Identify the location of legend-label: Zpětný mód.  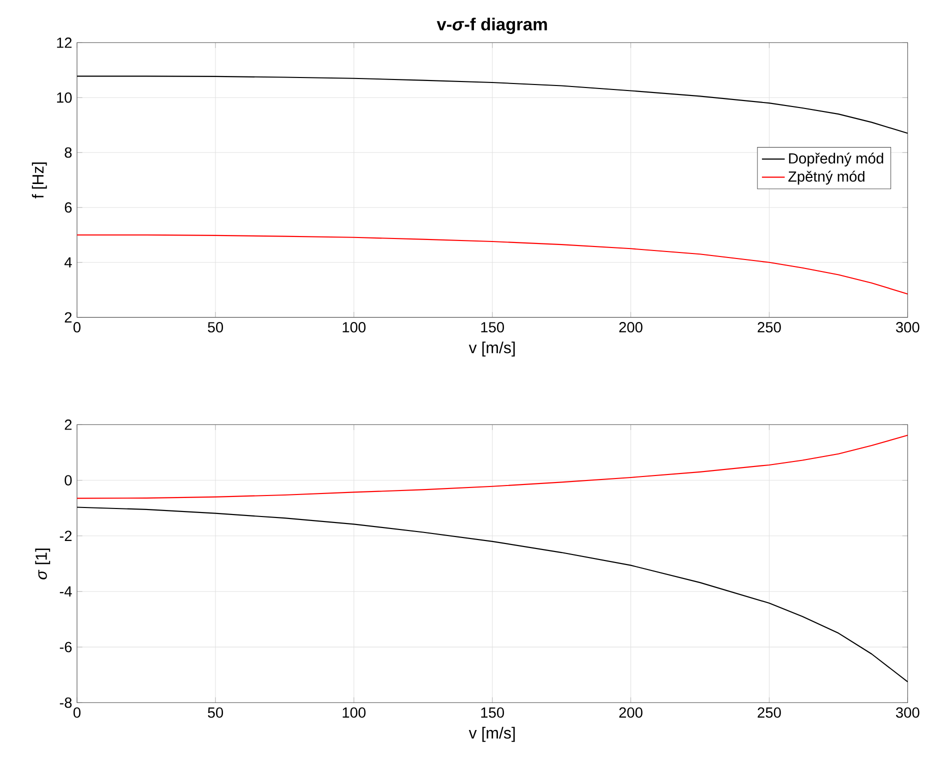
(826, 177).